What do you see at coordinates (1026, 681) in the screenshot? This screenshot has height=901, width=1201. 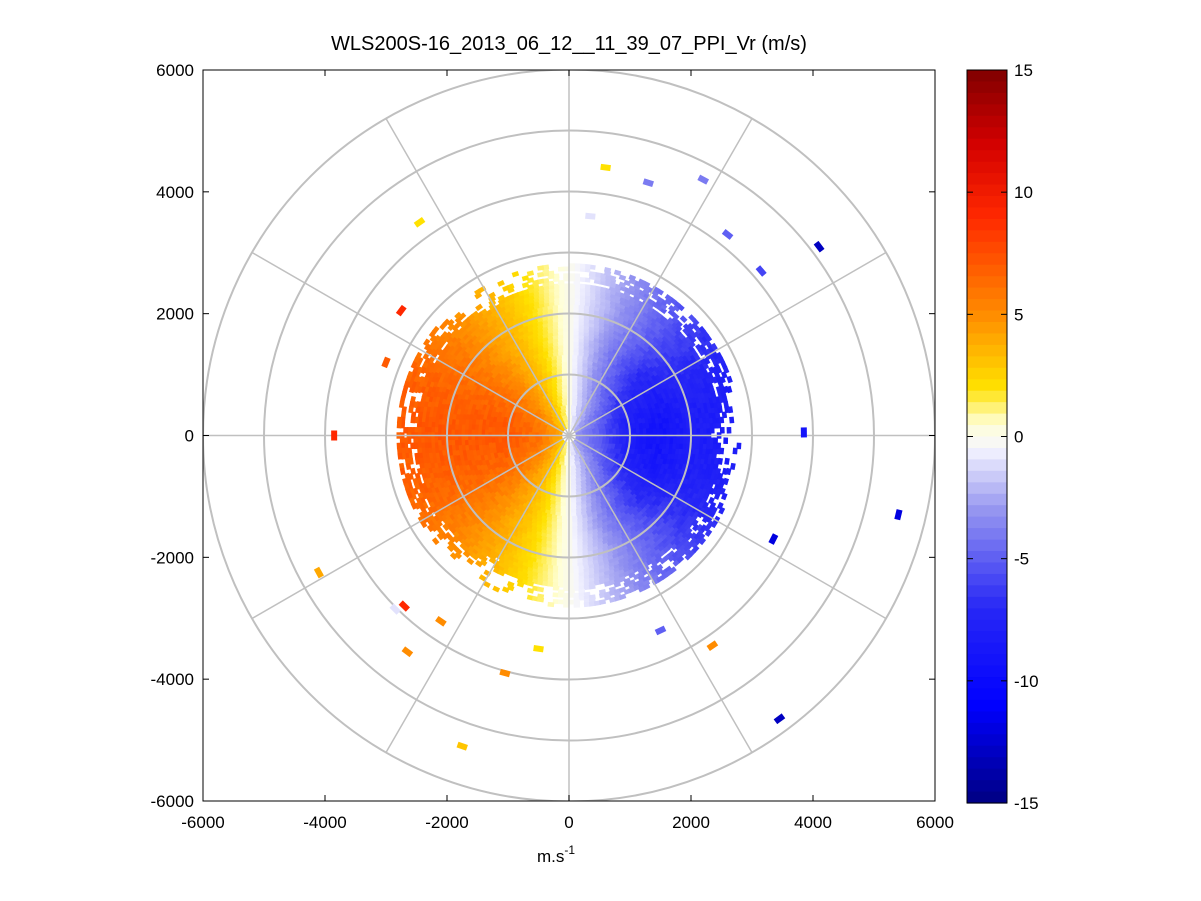 I see `colorbar-tick-label: -10` at bounding box center [1026, 681].